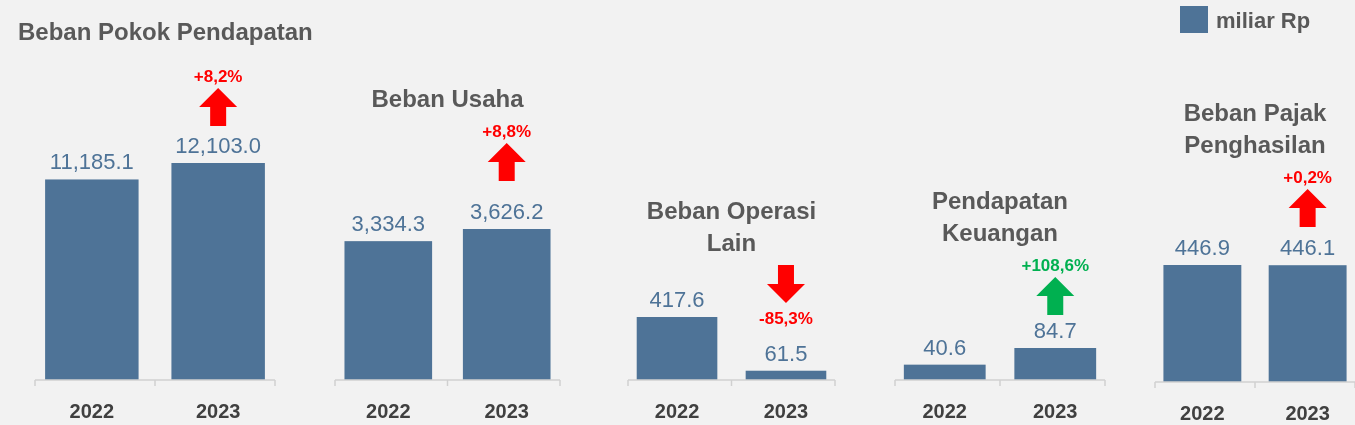 The width and height of the screenshot is (1355, 425). Describe the element at coordinates (1202, 247) in the screenshot. I see `data-label: 446.9` at that location.